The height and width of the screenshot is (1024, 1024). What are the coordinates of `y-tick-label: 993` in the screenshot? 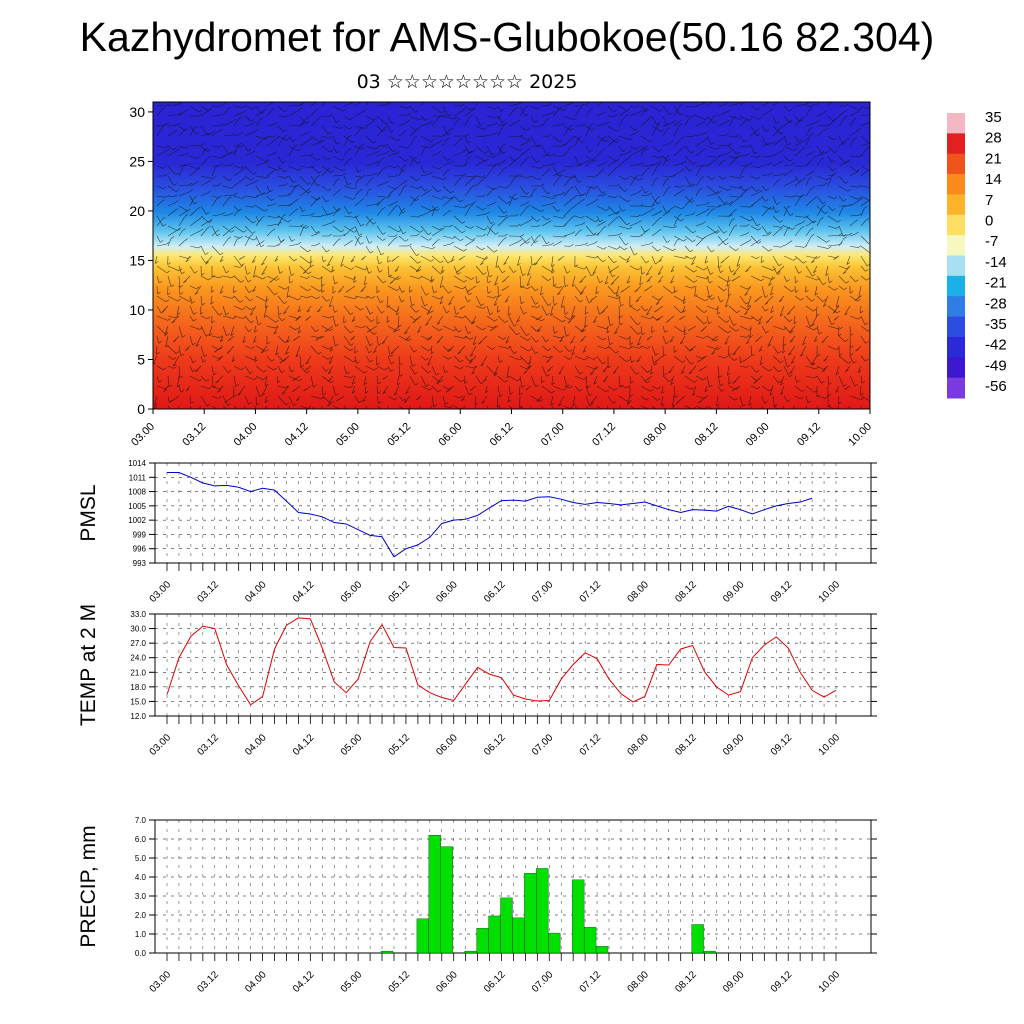 It's located at (140, 563).